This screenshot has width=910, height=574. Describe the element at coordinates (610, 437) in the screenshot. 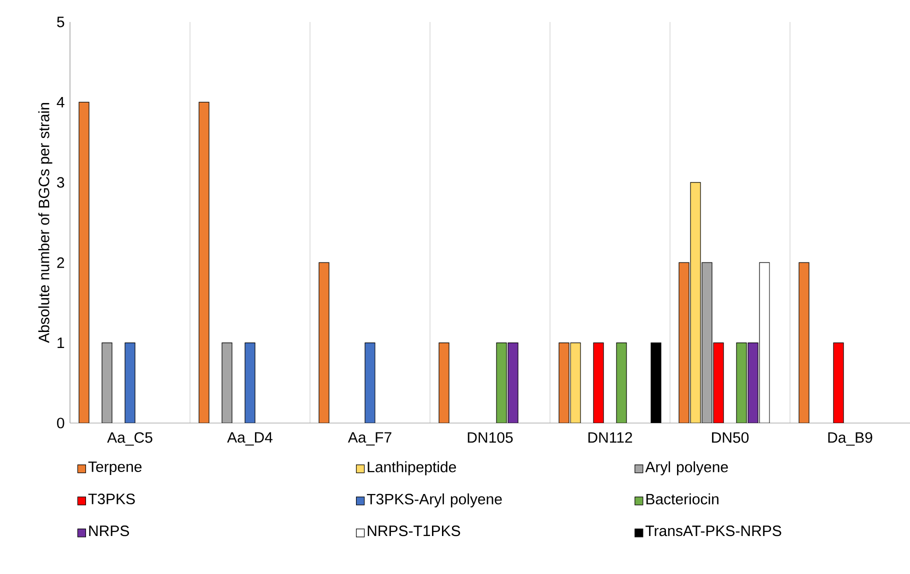

I see `x-tick-label: DN112` at that location.